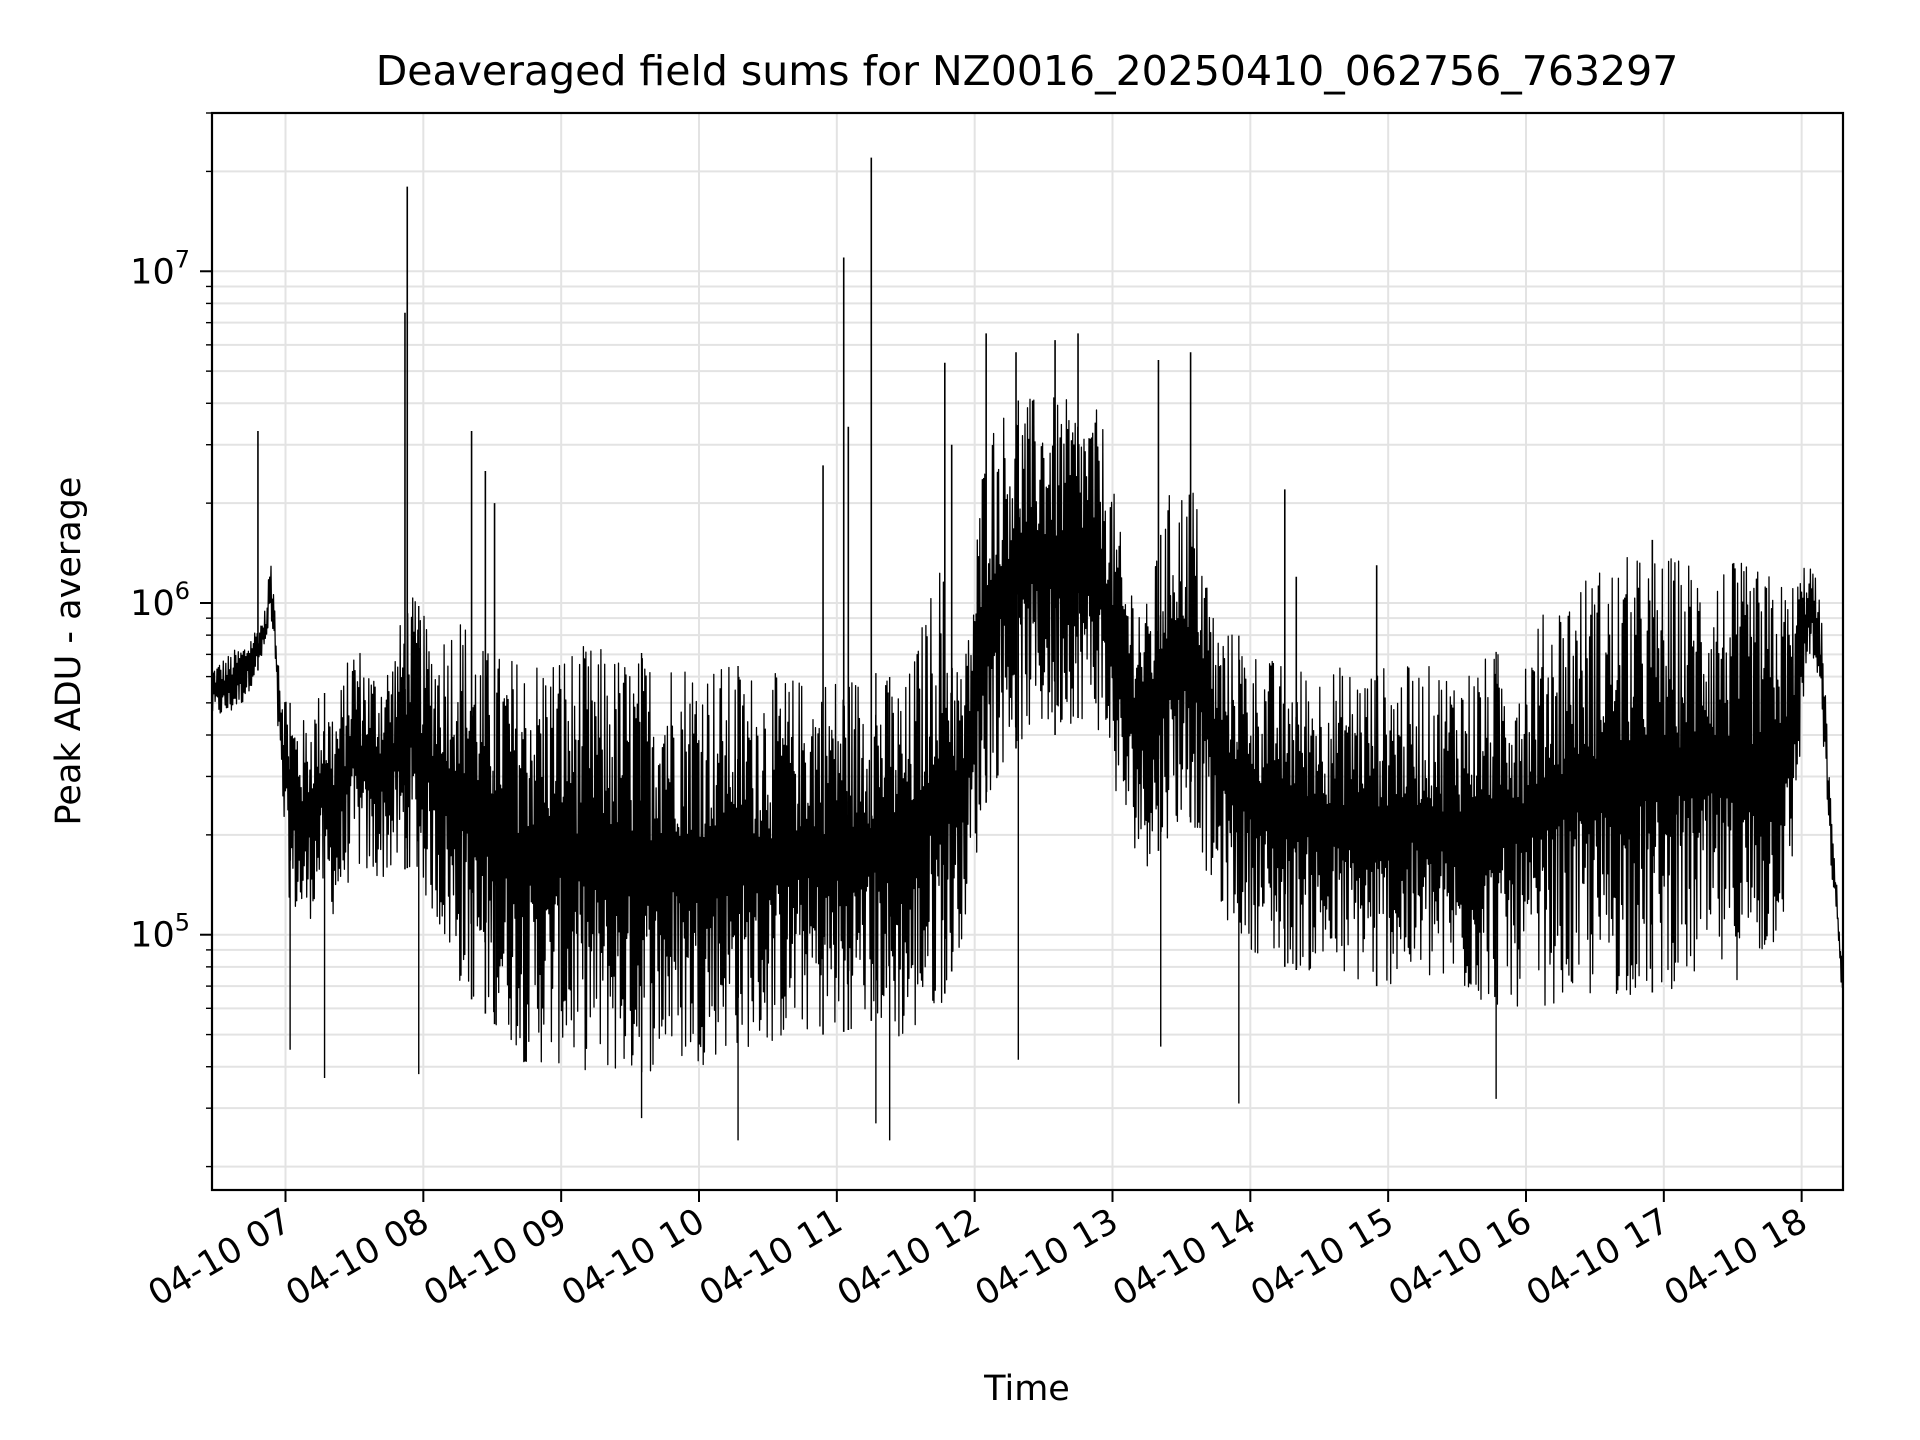 The height and width of the screenshot is (1440, 1920). What do you see at coordinates (1736, 1257) in the screenshot?
I see `x-tick-label: 04-10 18` at bounding box center [1736, 1257].